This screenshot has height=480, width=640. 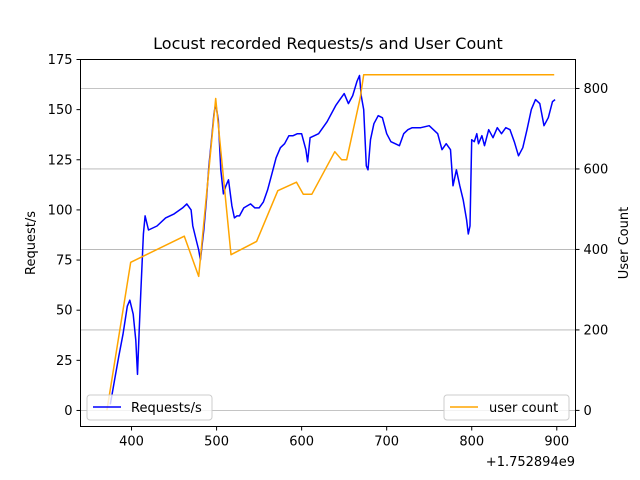 What do you see at coordinates (386, 442) in the screenshot?
I see `x-tick-label: 700` at bounding box center [386, 442].